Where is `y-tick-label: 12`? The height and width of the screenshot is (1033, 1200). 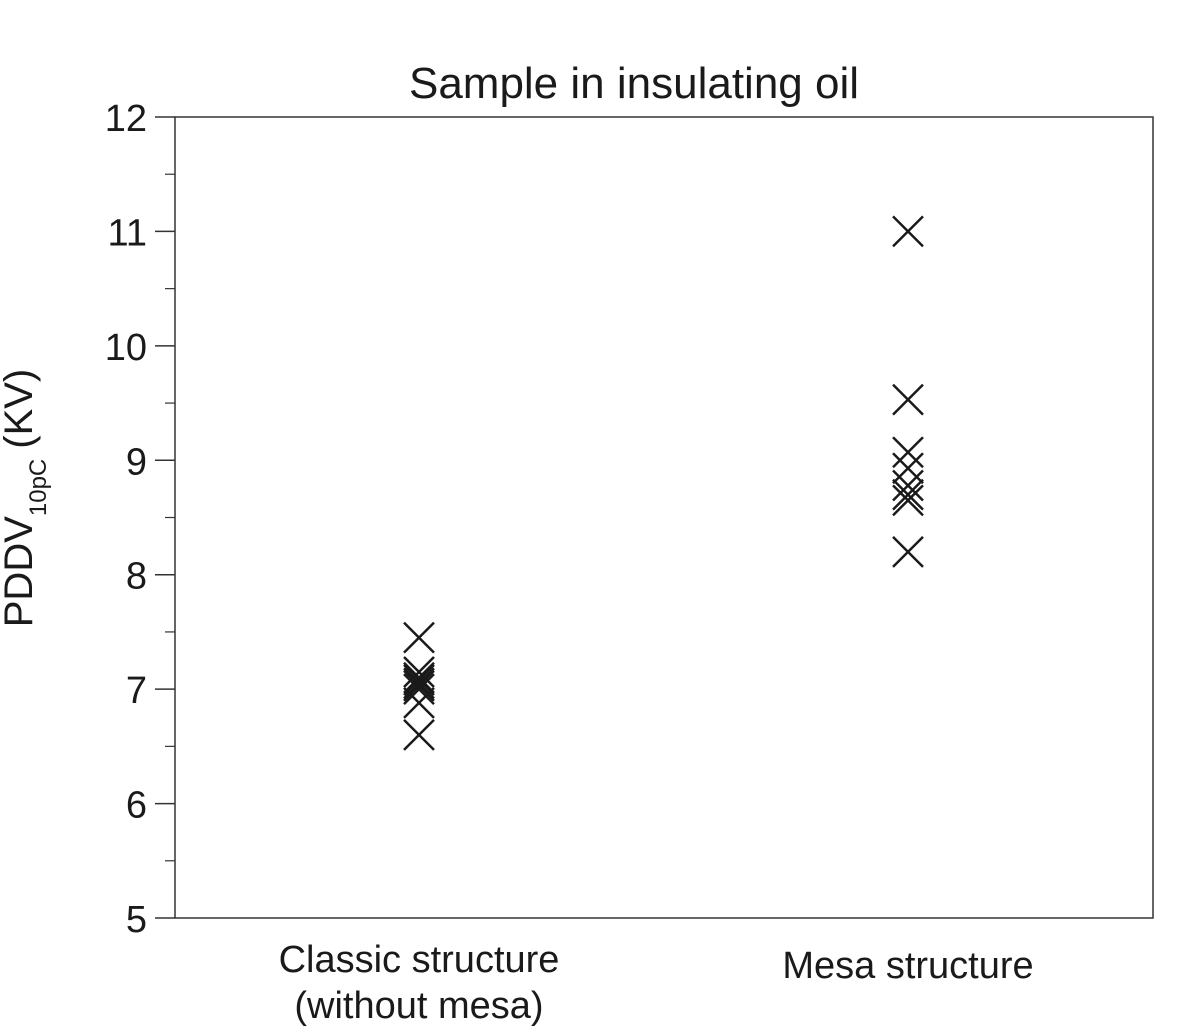
y-tick-label: 12 is located at coordinates (126, 119).